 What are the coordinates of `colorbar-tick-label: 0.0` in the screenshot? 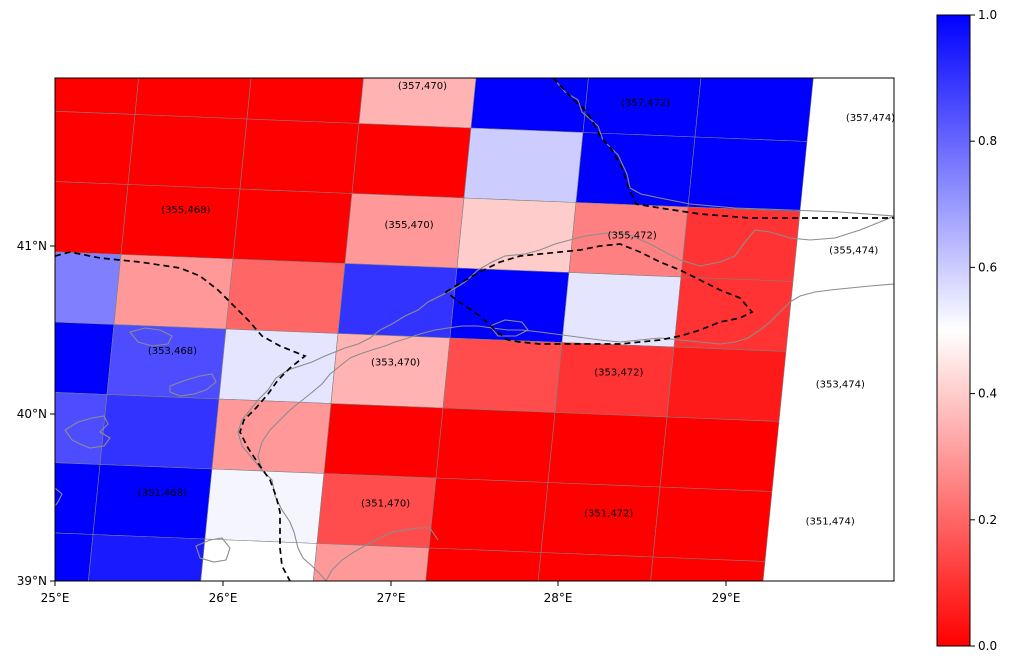 It's located at (987, 646).